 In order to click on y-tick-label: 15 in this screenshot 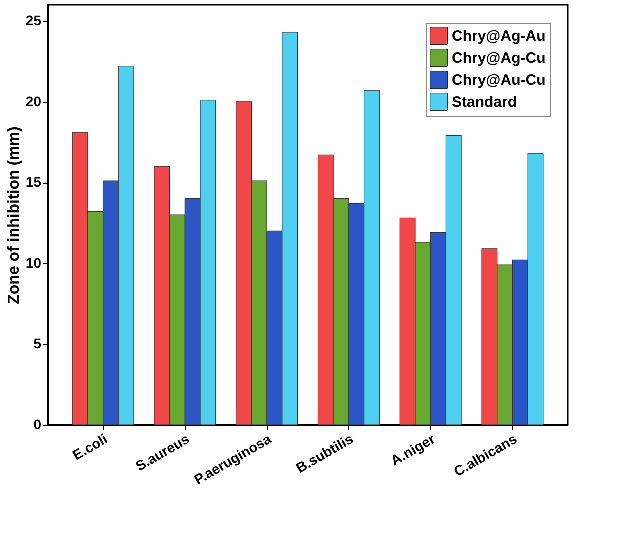, I will do `click(34, 182)`.